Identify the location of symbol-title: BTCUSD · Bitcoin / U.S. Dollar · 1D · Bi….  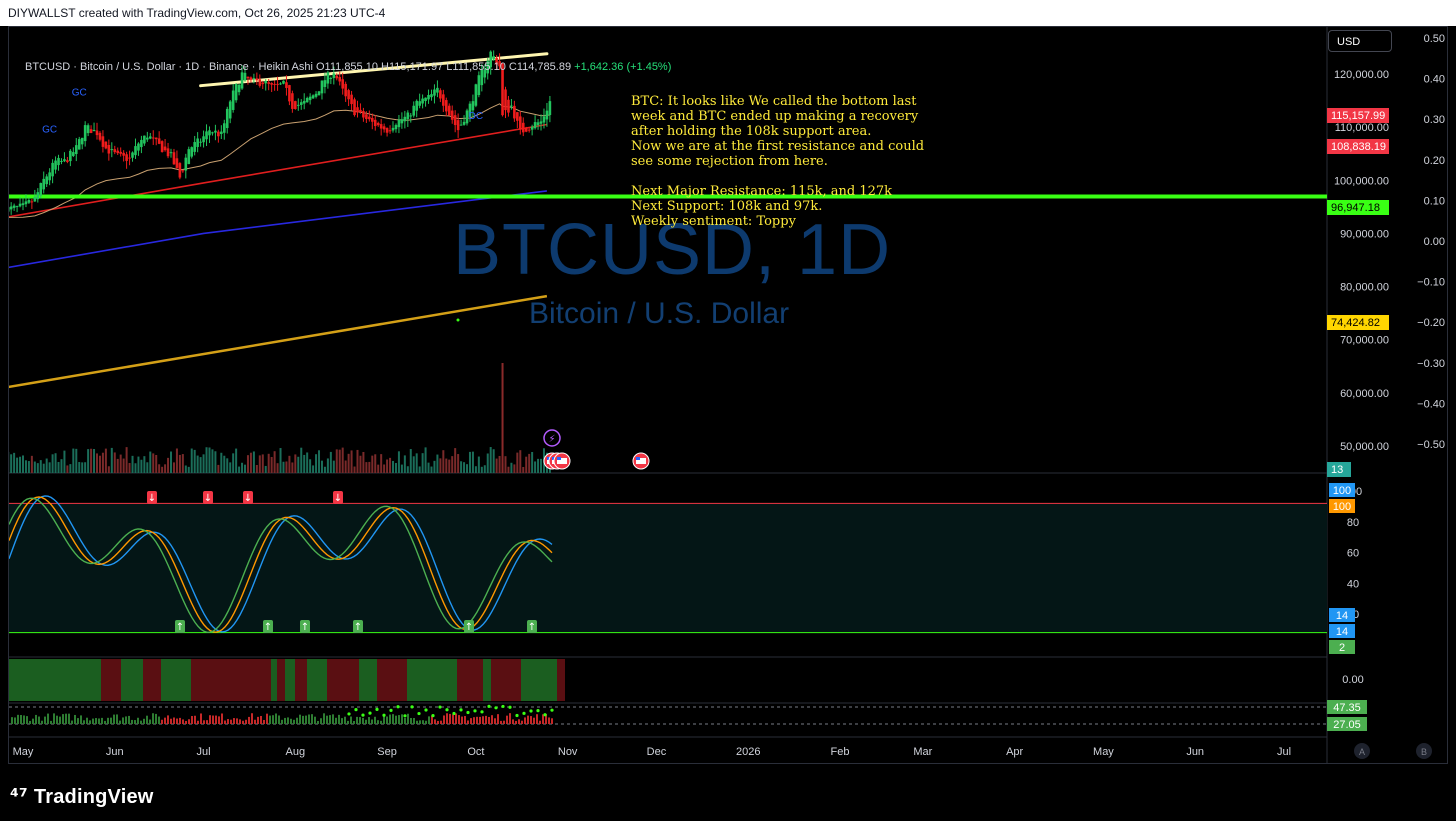
(169, 67).